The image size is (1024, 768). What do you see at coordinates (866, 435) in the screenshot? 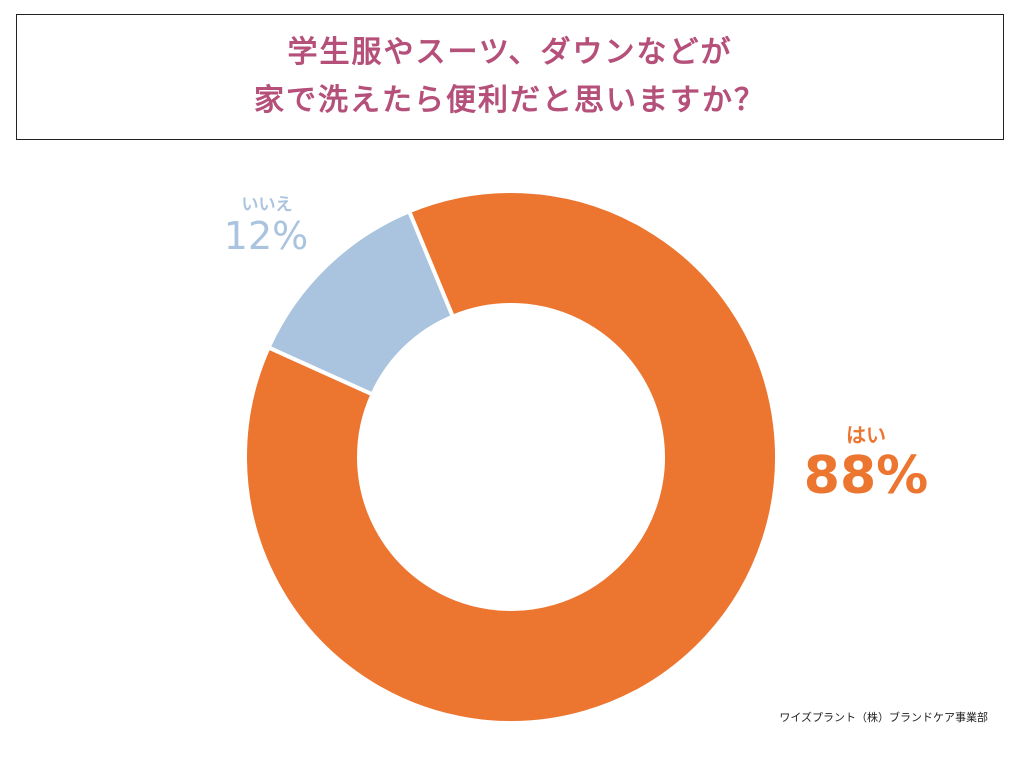
I see `slice-label-yes: はい` at bounding box center [866, 435].